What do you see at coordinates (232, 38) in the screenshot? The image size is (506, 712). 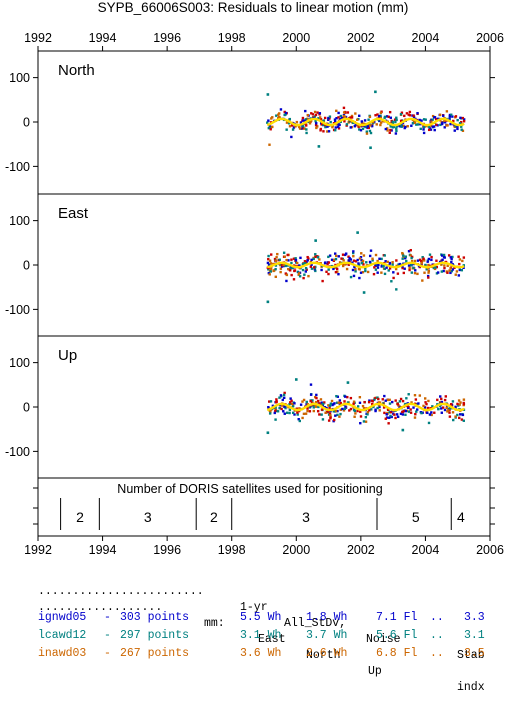 I see `x-tick-label-top: 1998` at bounding box center [232, 38].